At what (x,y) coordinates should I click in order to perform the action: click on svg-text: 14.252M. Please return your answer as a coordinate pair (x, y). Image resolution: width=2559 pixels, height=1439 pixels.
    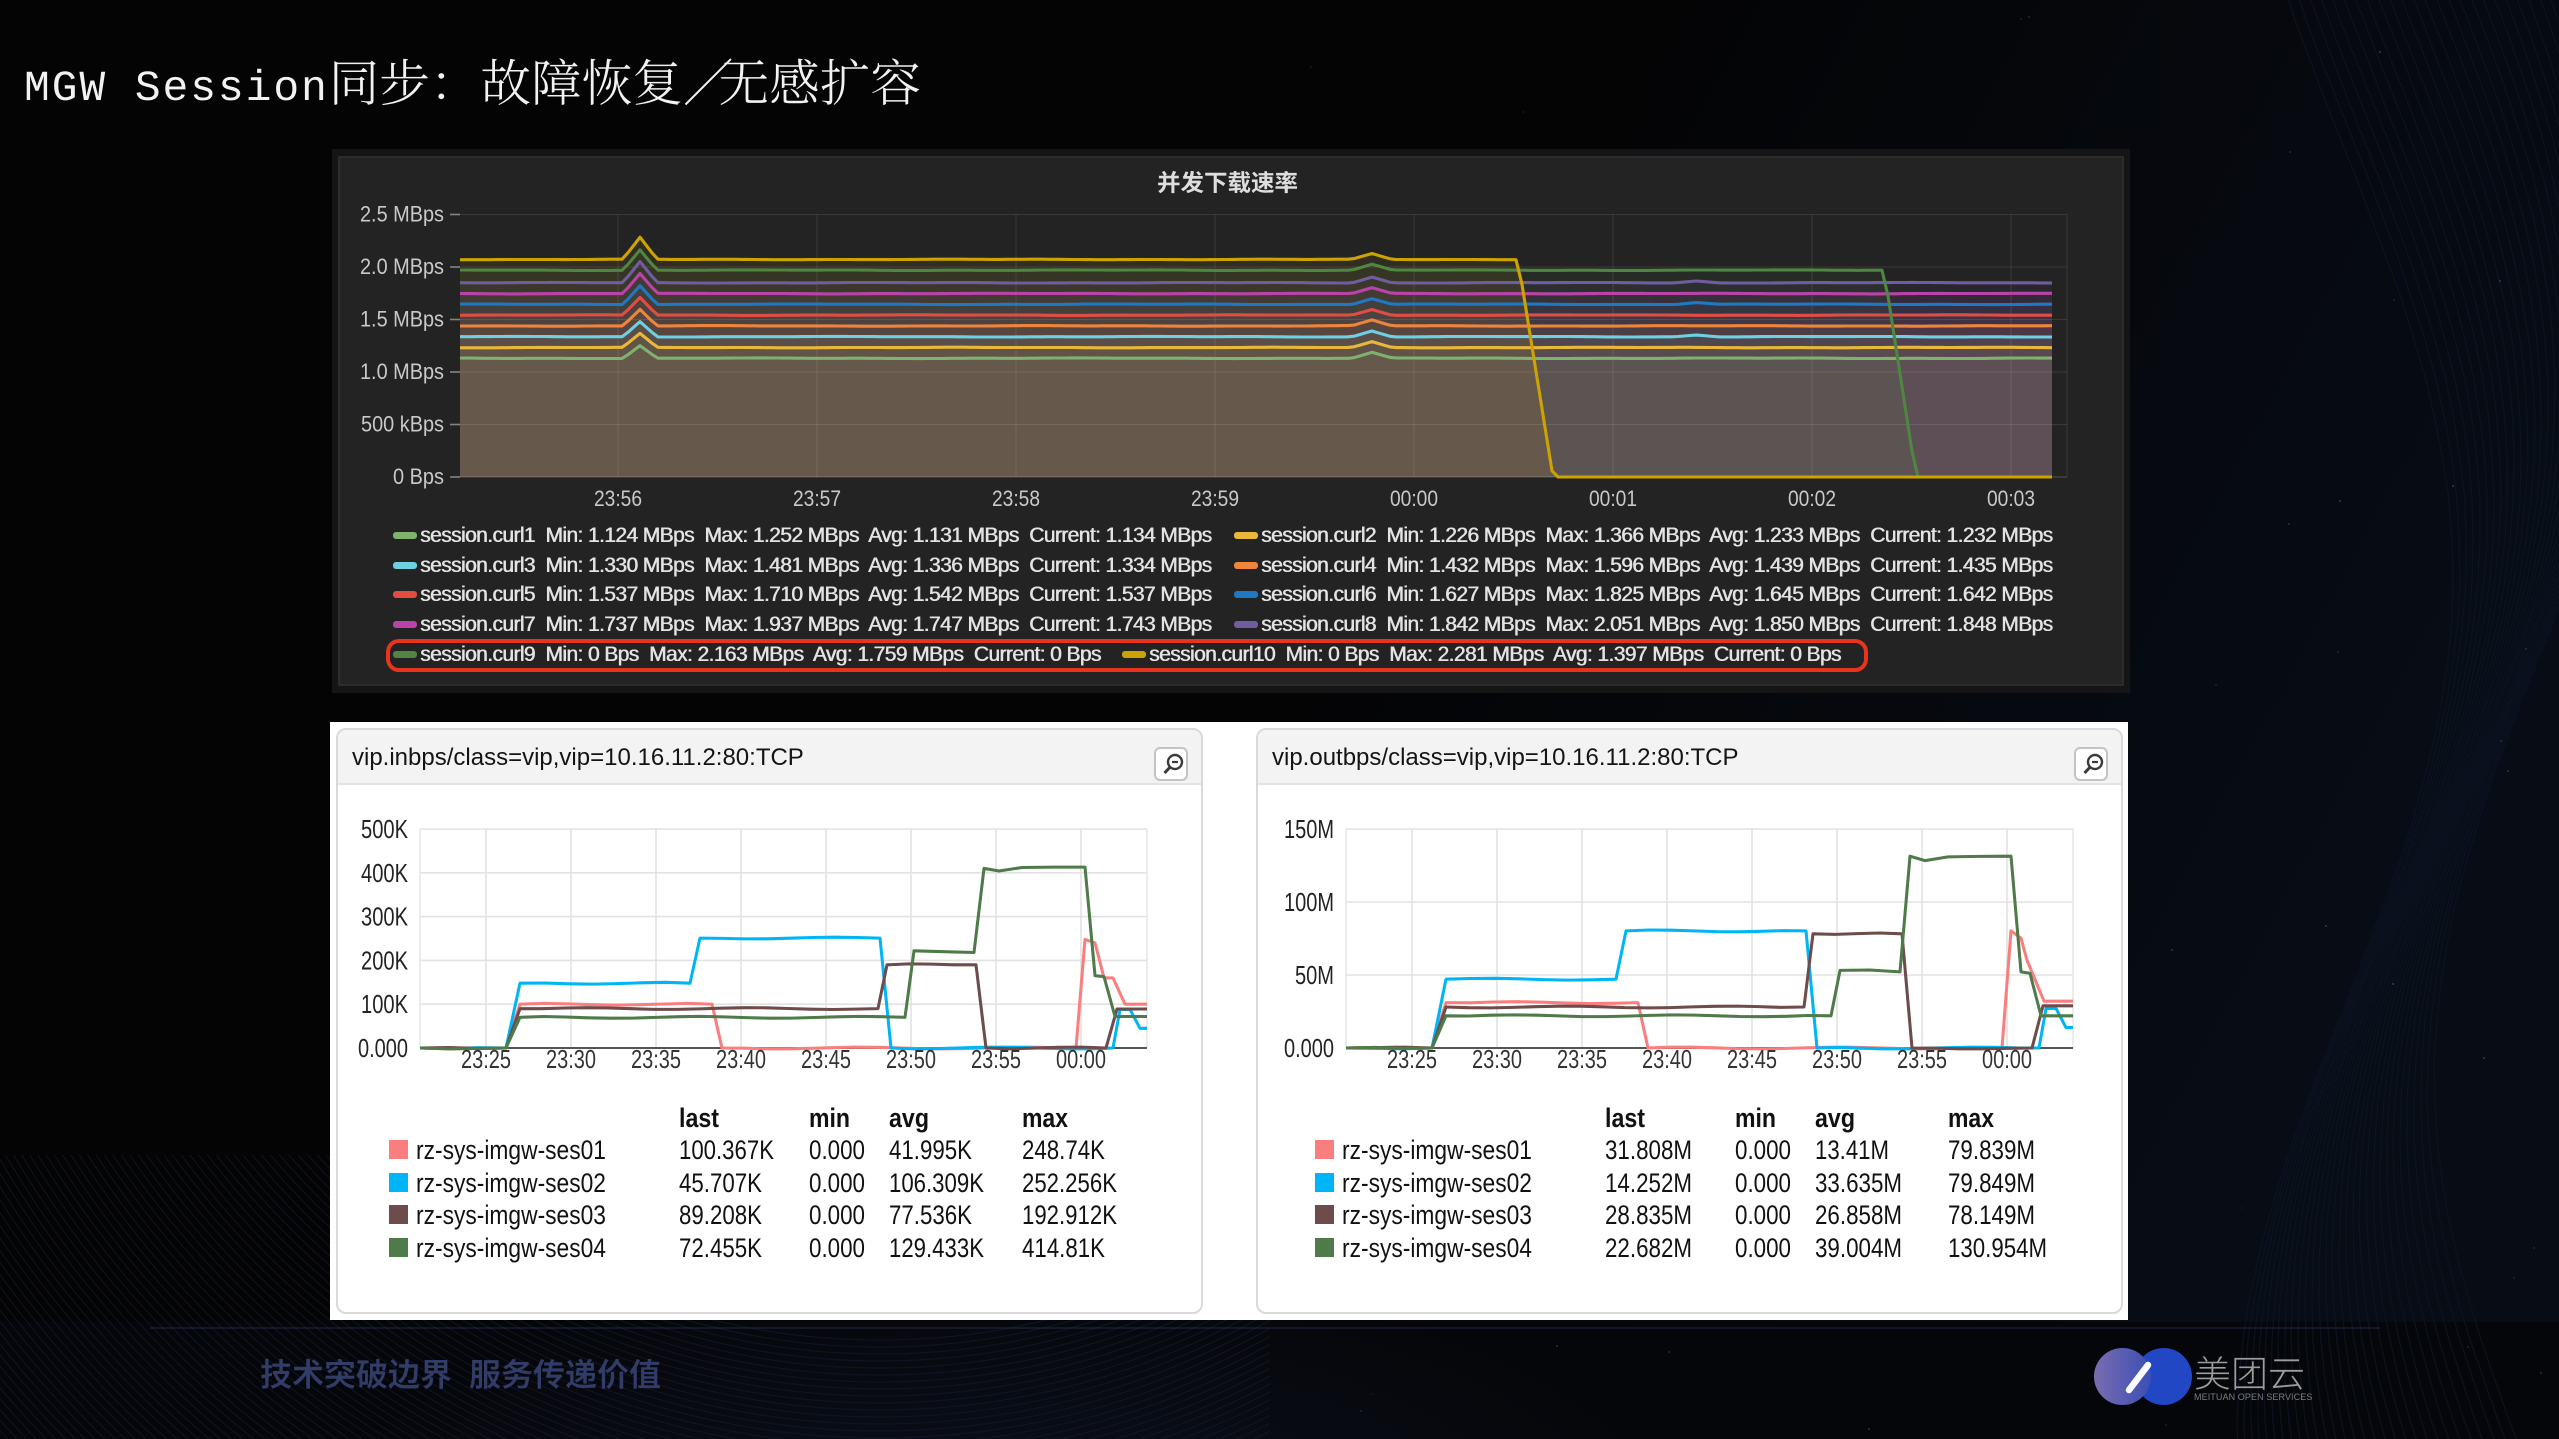
    Looking at the image, I should click on (1648, 1183).